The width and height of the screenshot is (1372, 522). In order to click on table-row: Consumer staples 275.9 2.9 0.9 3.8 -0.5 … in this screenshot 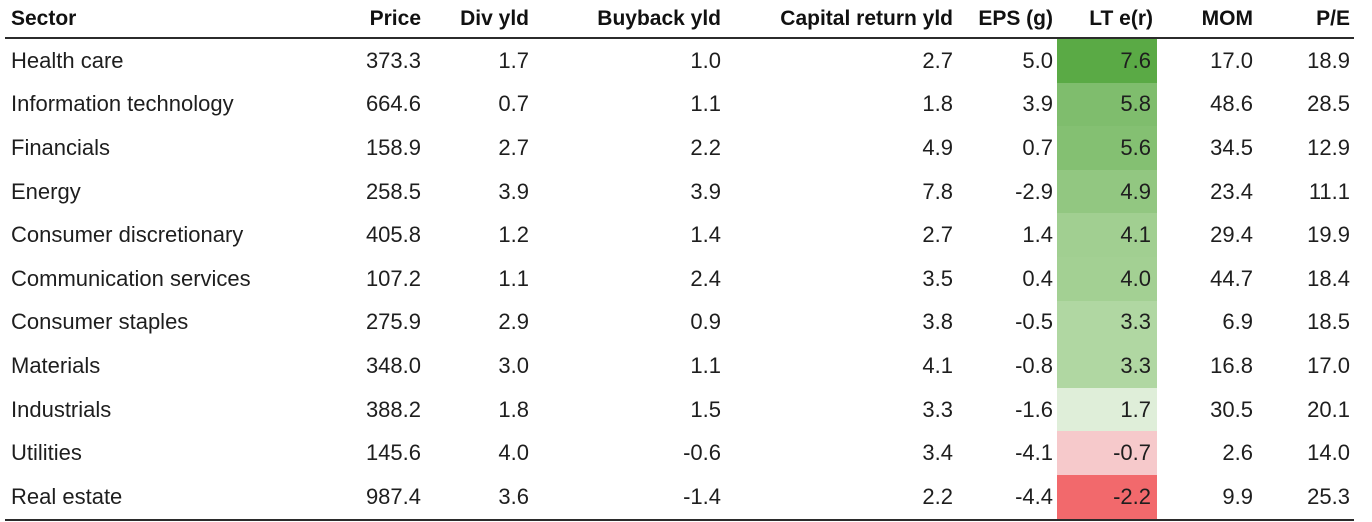, I will do `click(679, 322)`.